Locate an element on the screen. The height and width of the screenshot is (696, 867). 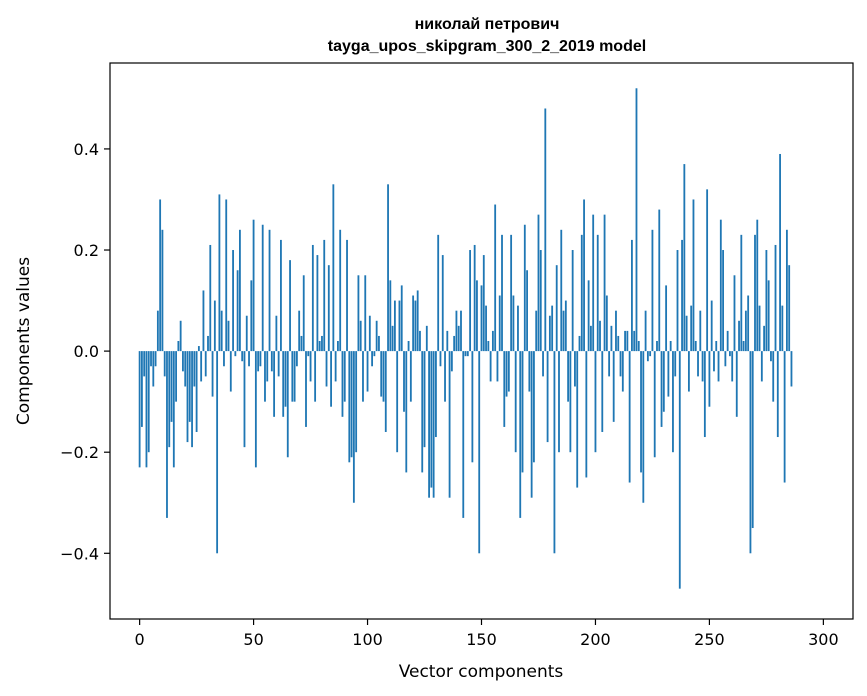
x-axis-ticks: 0 50 100 150 200 250 300 is located at coordinates (487, 634).